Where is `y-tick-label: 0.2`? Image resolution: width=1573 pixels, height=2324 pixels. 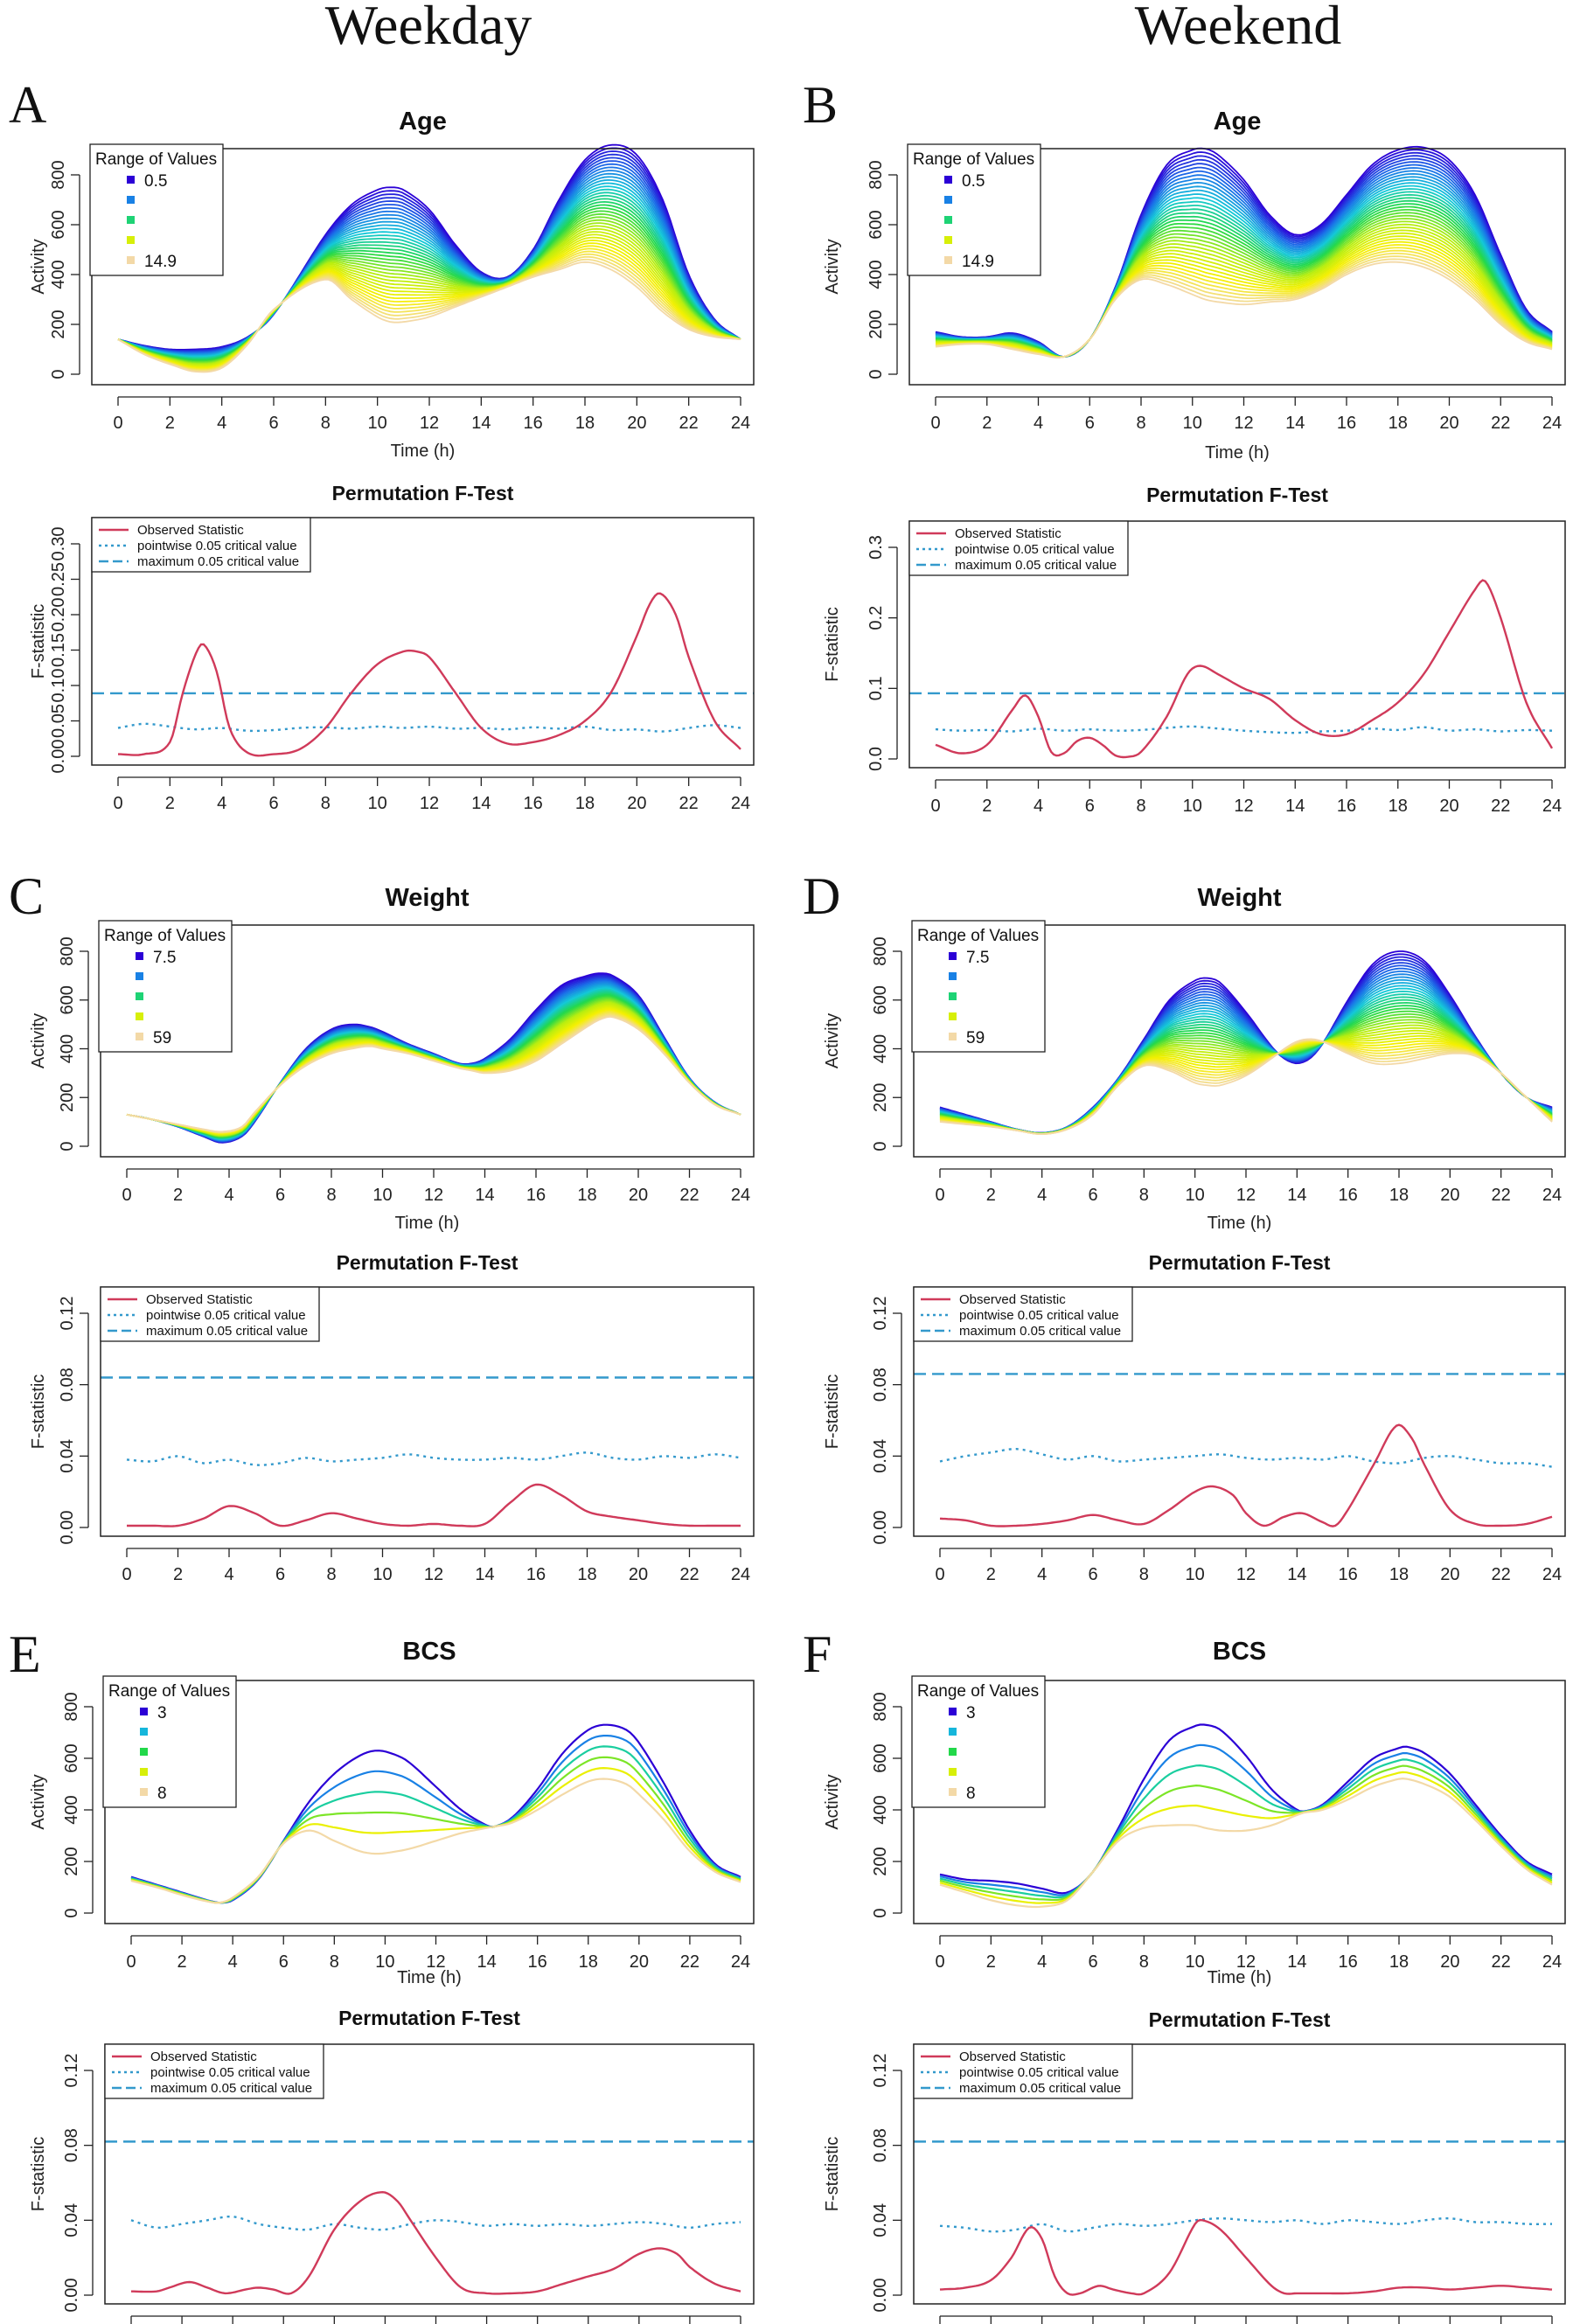 y-tick-label: 0.2 is located at coordinates (876, 618).